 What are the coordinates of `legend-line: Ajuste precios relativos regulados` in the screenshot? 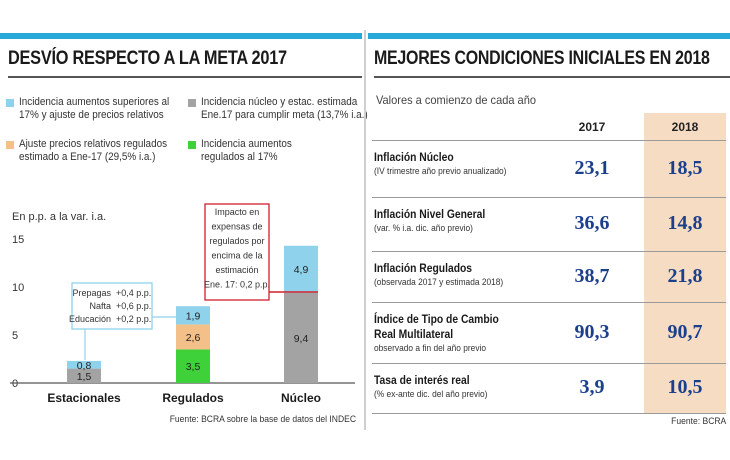 It's located at (93, 144).